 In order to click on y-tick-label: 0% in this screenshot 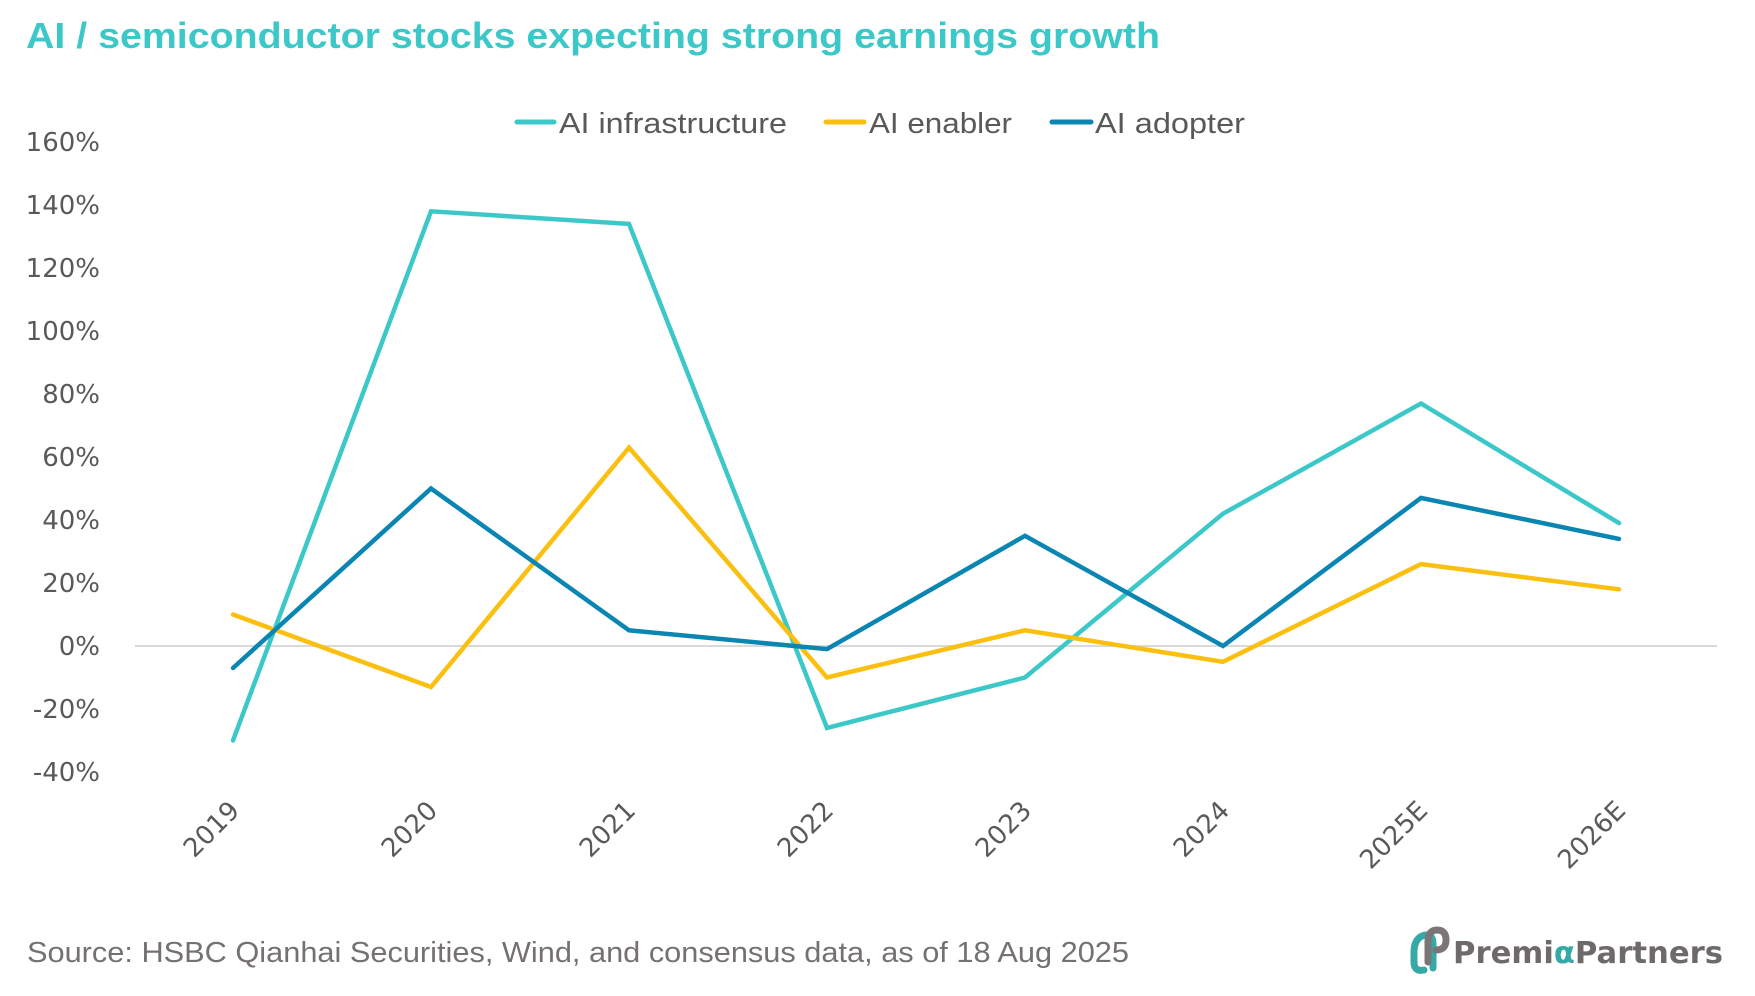, I will do `click(79, 647)`.